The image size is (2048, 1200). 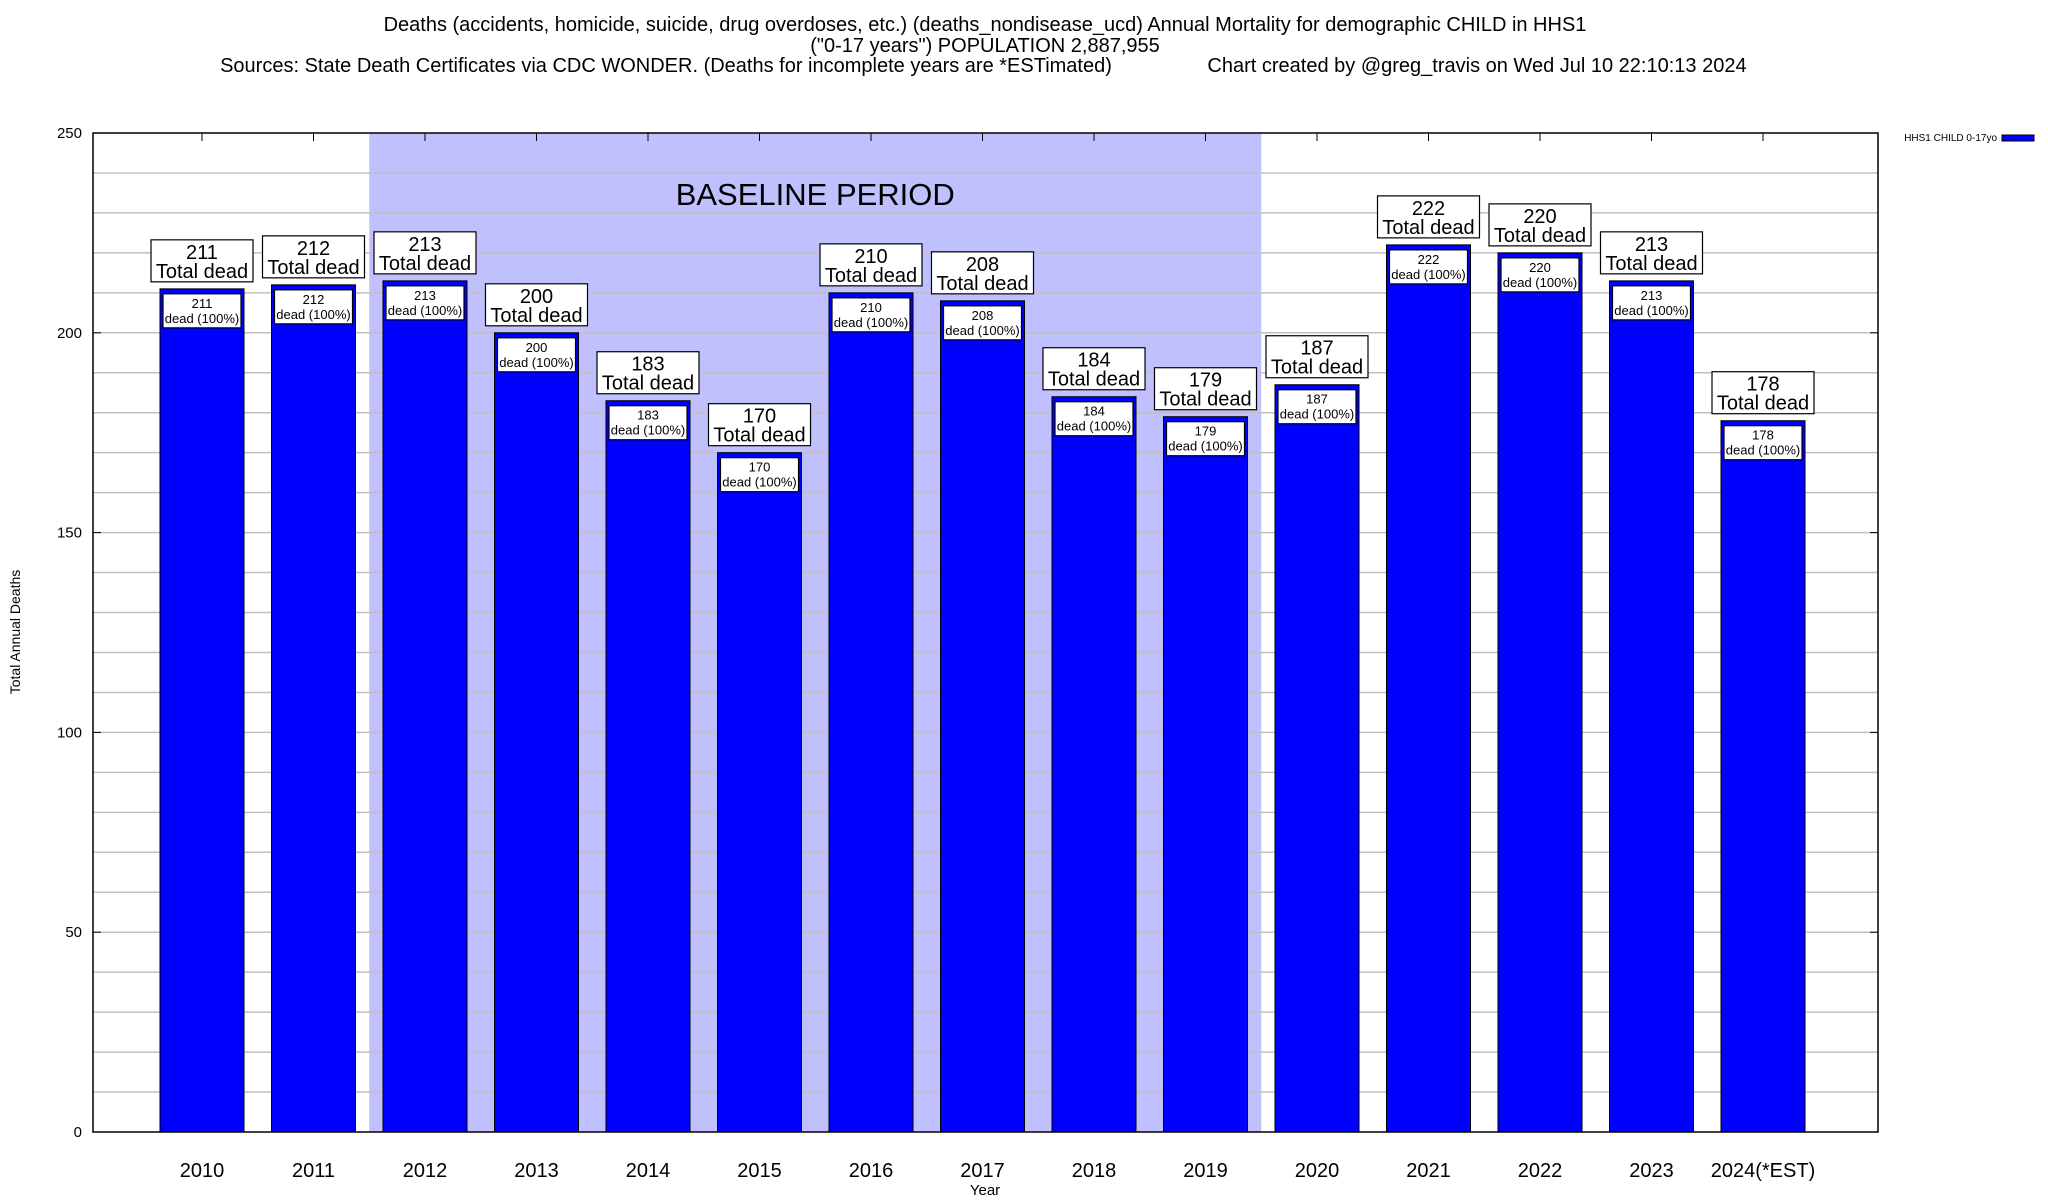 I want to click on bar-2018, so click(x=1094, y=764).